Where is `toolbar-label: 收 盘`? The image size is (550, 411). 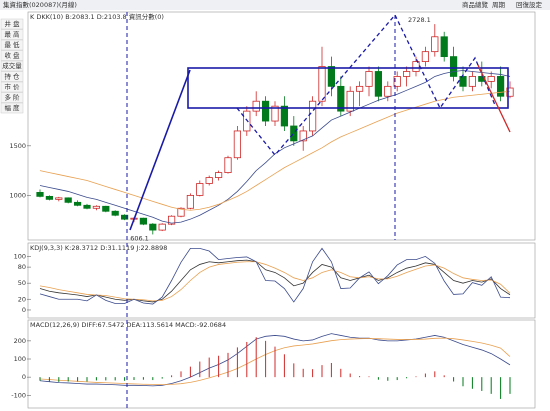
toolbar-label: 收 盘 is located at coordinates (12, 55).